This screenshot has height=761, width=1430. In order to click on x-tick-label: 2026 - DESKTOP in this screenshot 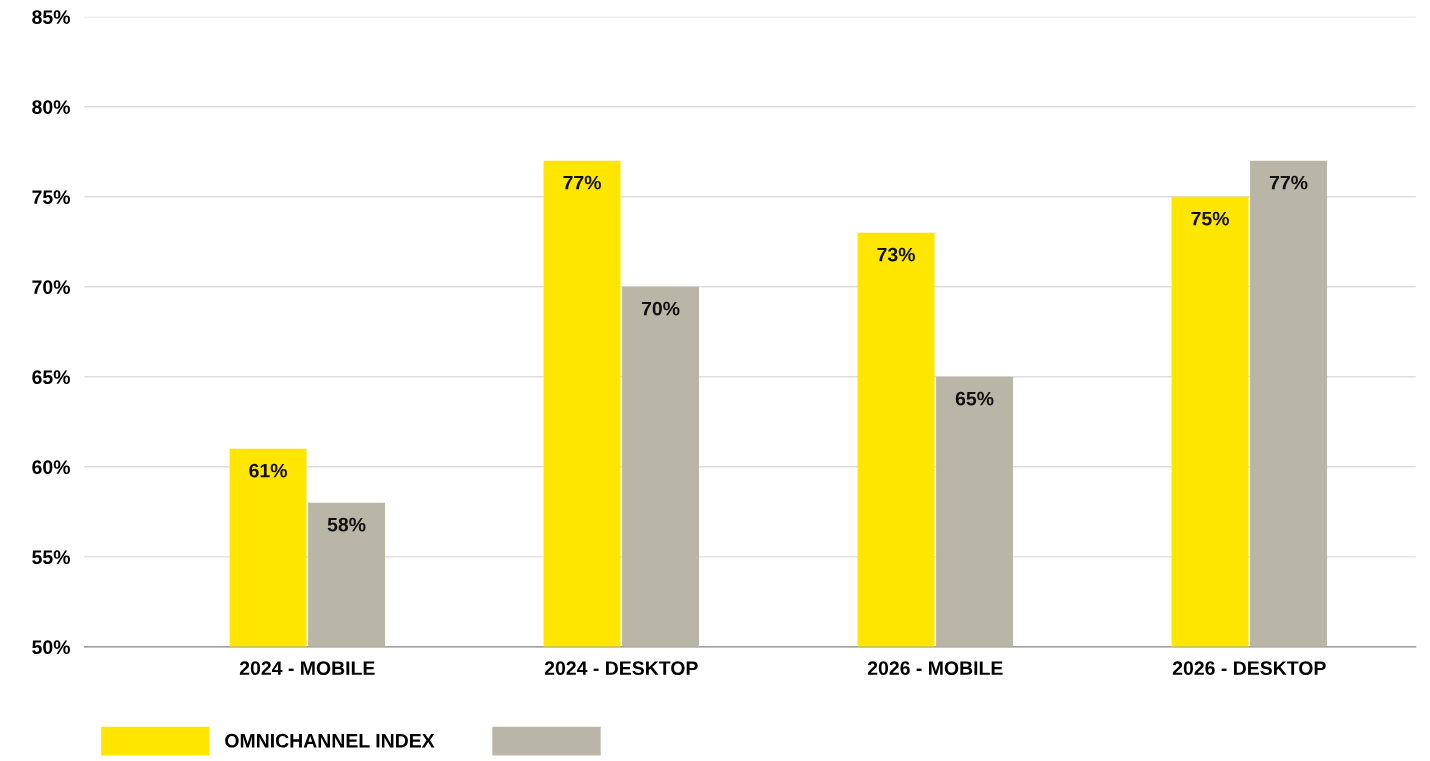, I will do `click(1249, 668)`.